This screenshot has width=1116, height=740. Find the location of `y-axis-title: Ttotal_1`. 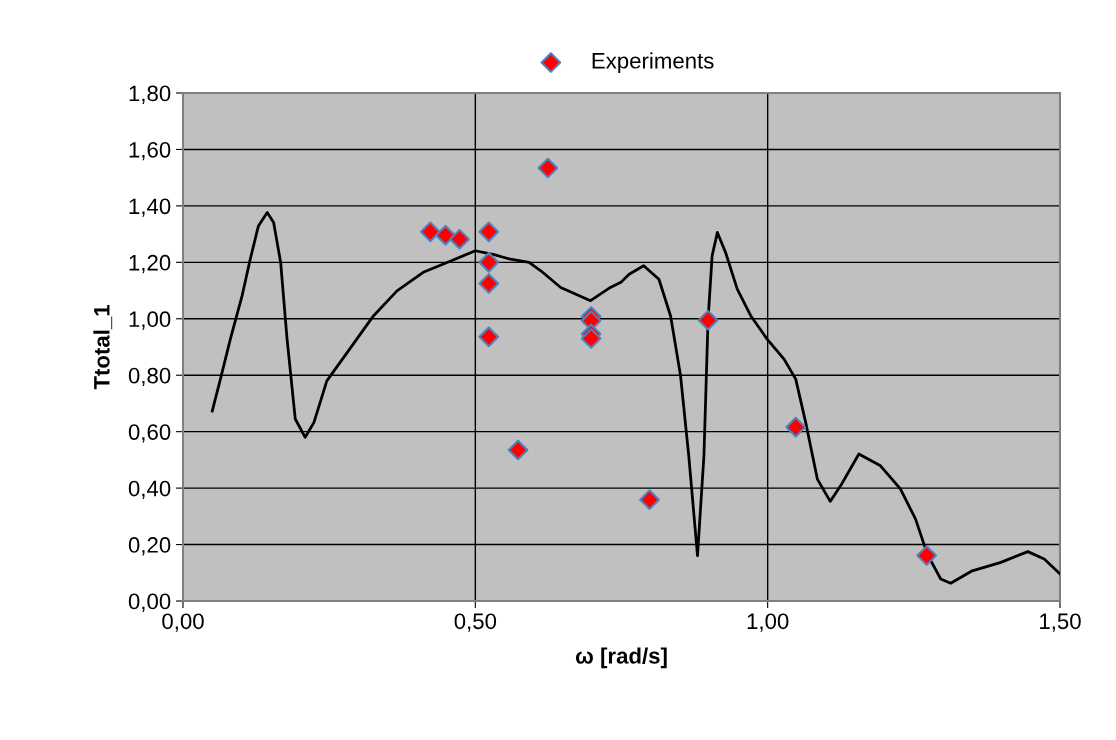

y-axis-title: Ttotal_1 is located at coordinates (103, 347).